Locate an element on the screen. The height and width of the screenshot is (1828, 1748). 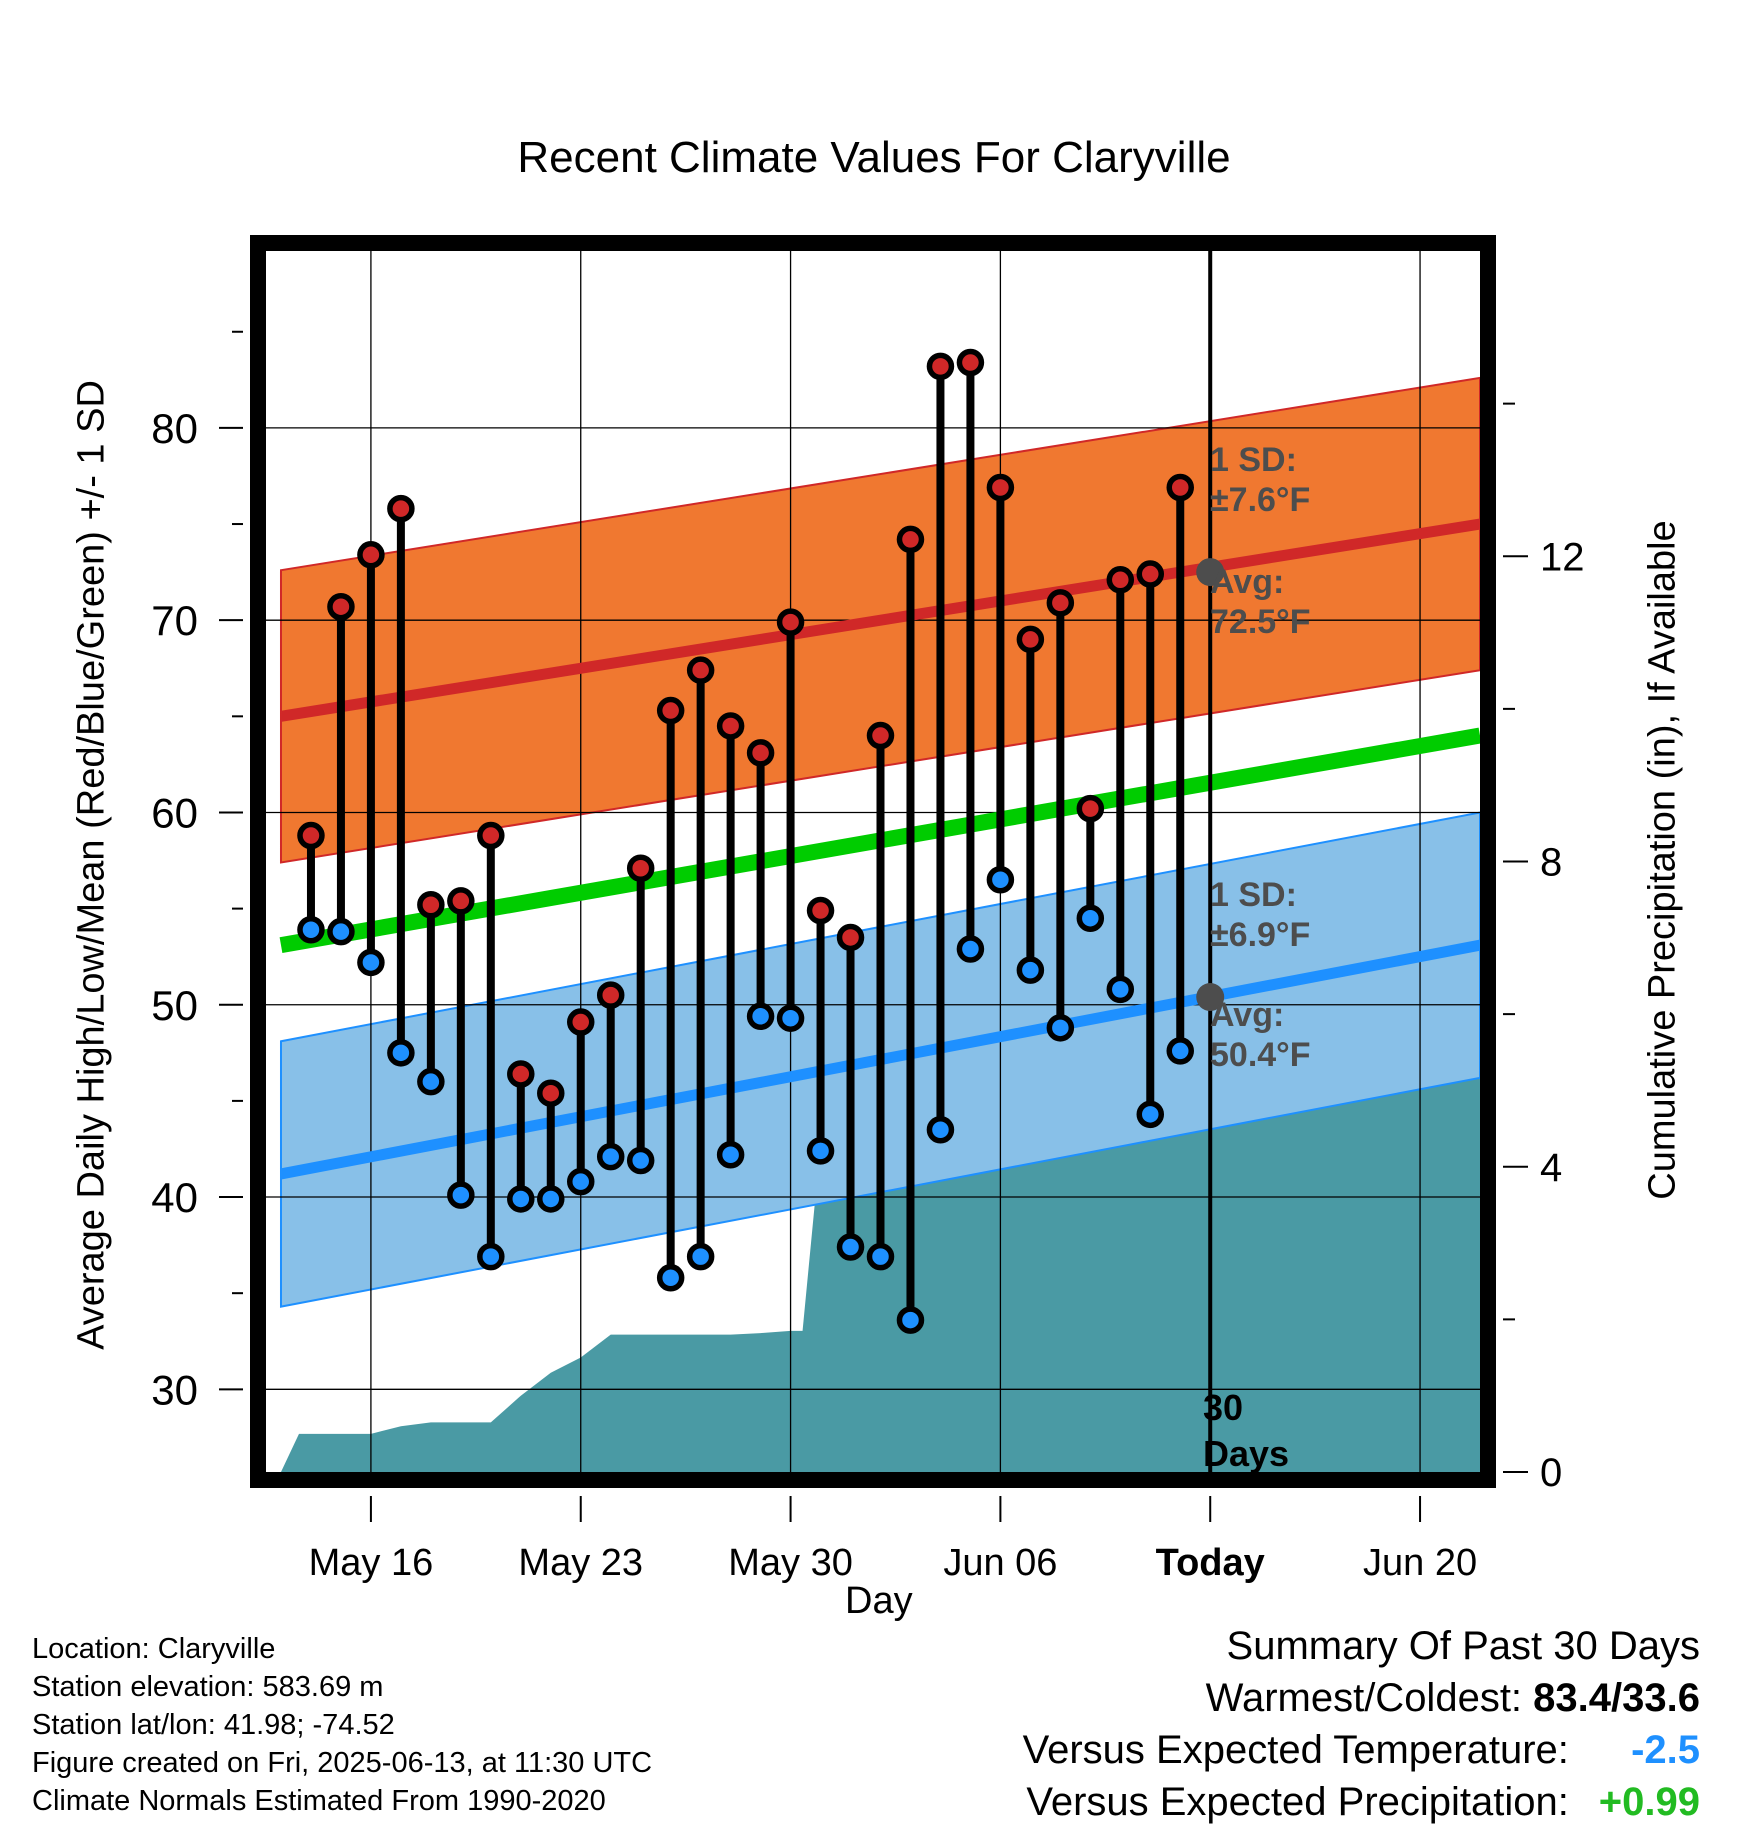
y-left-tick-label: 30 is located at coordinates (174, 1389).